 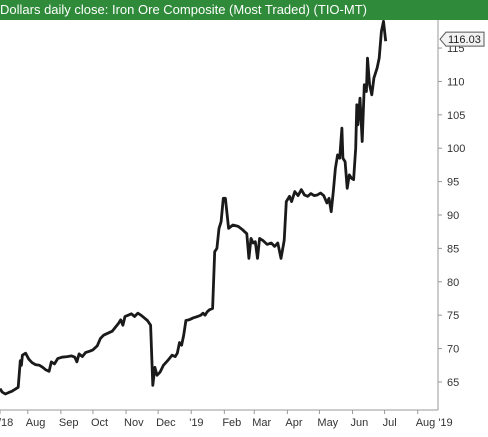 What do you see at coordinates (231, 423) in the screenshot?
I see `x-tick-label: Feb` at bounding box center [231, 423].